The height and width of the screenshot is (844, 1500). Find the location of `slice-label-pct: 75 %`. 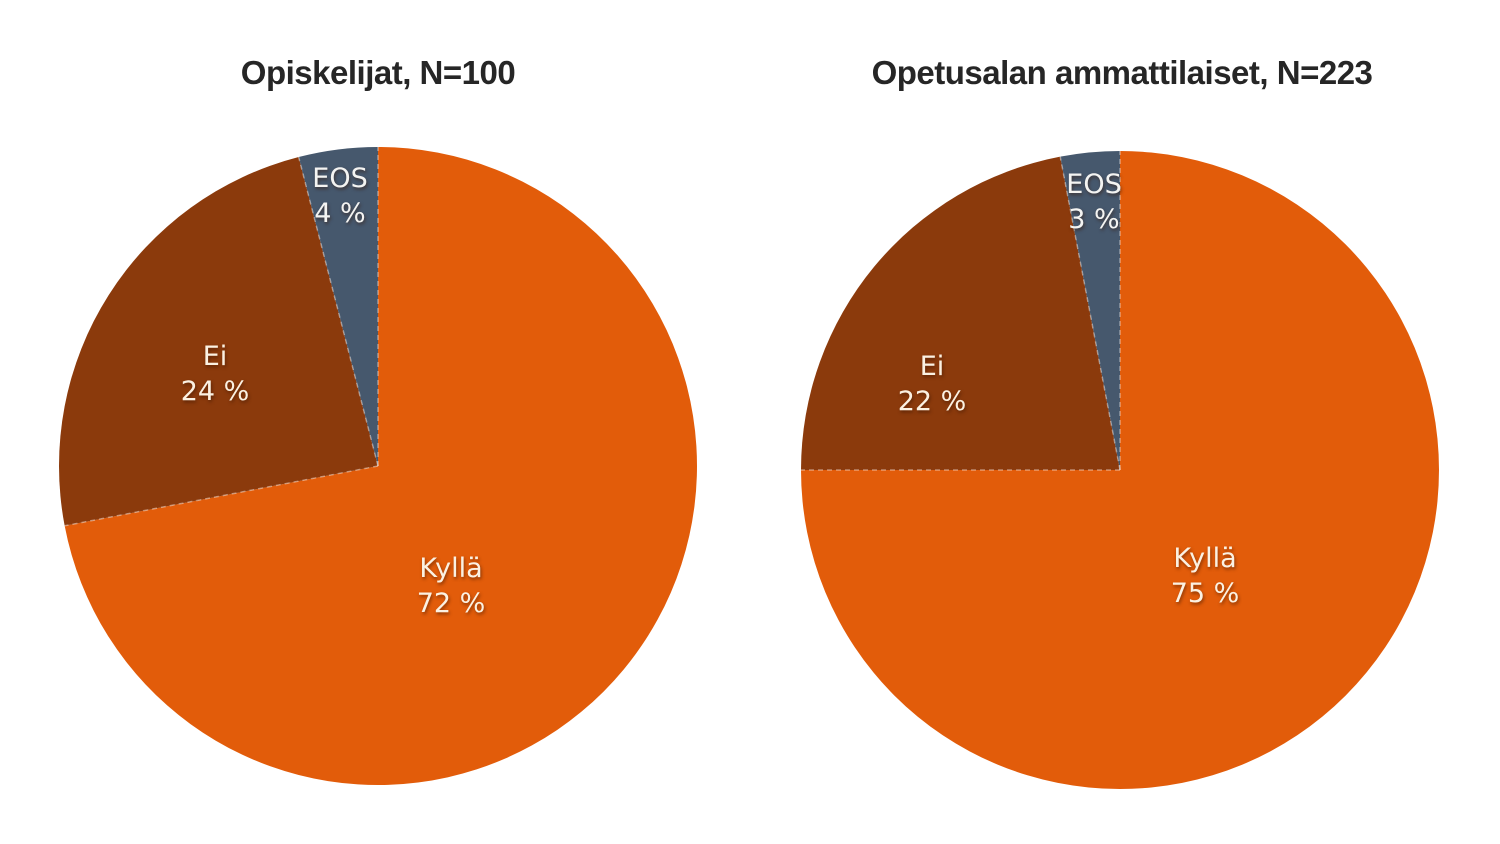

slice-label-pct: 75 % is located at coordinates (1205, 593).